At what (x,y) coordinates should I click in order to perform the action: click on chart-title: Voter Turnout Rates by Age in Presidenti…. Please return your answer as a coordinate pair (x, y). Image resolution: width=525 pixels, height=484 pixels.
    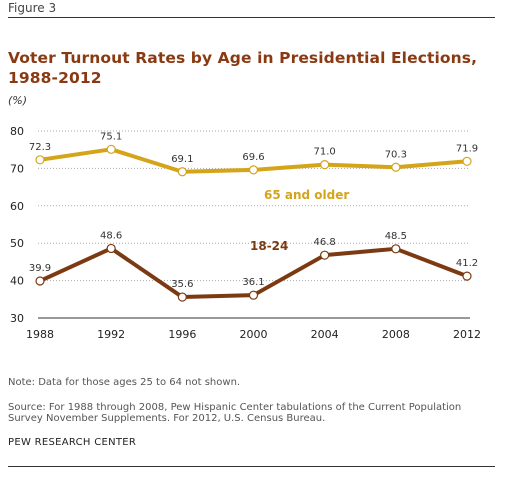
    Looking at the image, I should click on (243, 68).